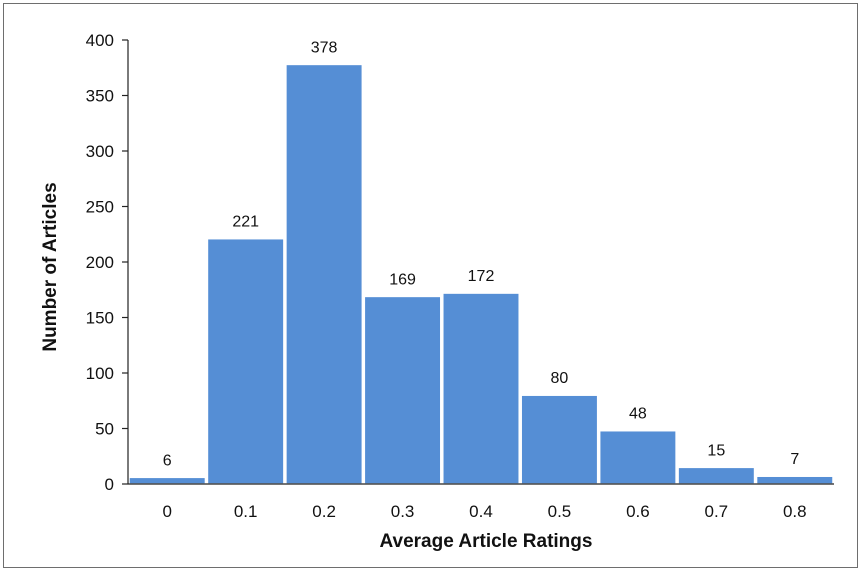 The width and height of the screenshot is (864, 572). I want to click on bar-0.8, so click(794, 480).